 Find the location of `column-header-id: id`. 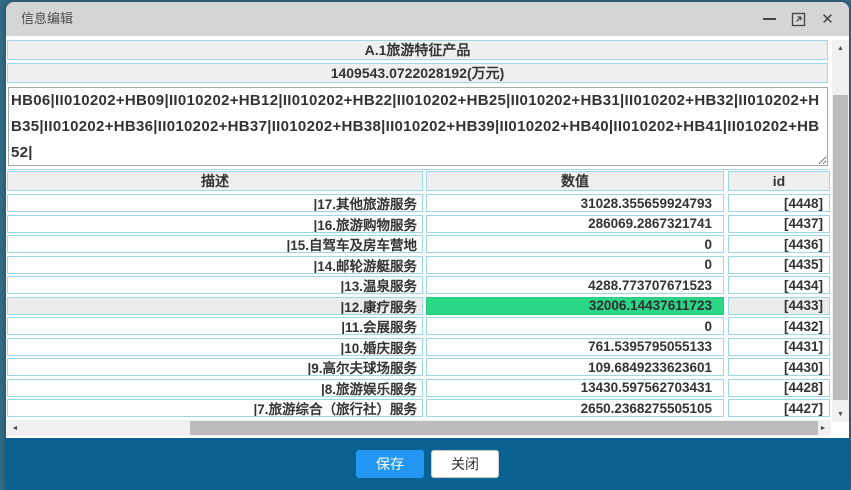

column-header-id: id is located at coordinates (779, 181).